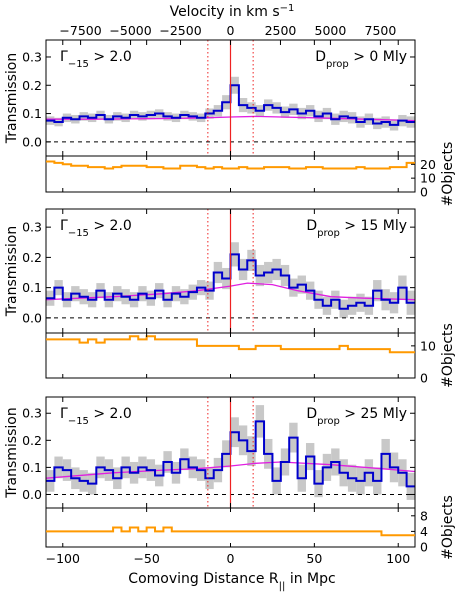  What do you see at coordinates (63, 558) in the screenshot?
I see `distance-tick-label: −100` at bounding box center [63, 558].